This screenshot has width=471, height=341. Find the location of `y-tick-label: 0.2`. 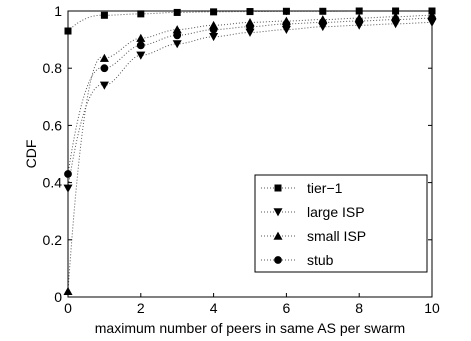

y-tick-label: 0.2 is located at coordinates (53, 240).